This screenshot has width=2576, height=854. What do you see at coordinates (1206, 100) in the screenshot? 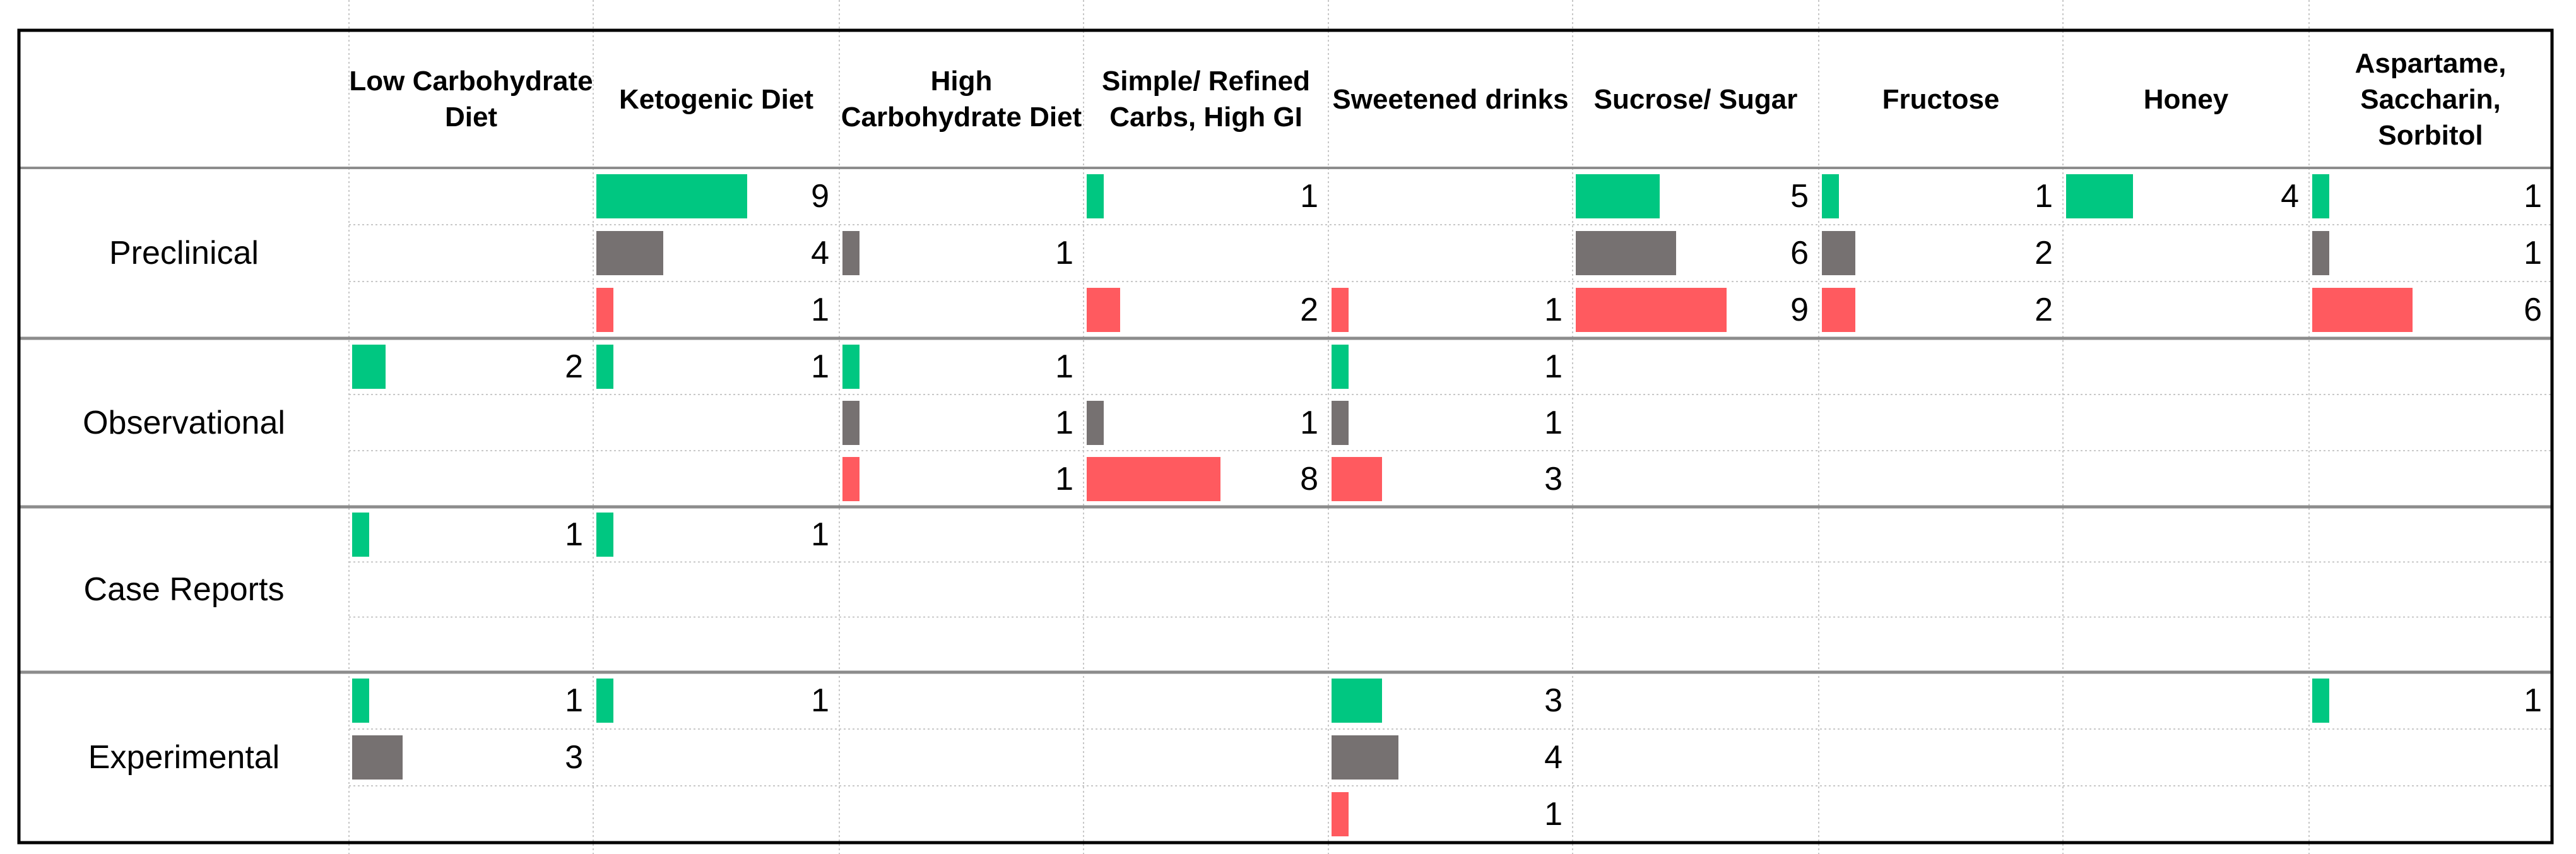
I see `column-header-4: Simple/ Refined Carbs, High GI` at bounding box center [1206, 100].